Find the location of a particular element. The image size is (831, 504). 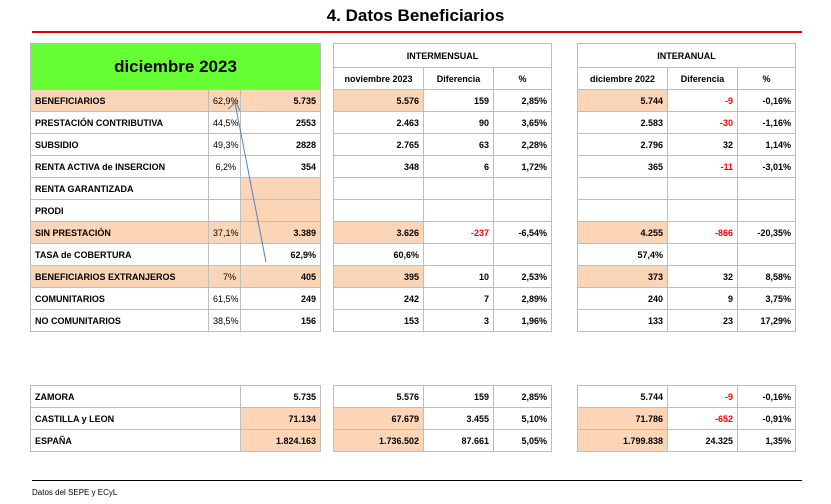

percent-change: 8,58% is located at coordinates (766, 276).